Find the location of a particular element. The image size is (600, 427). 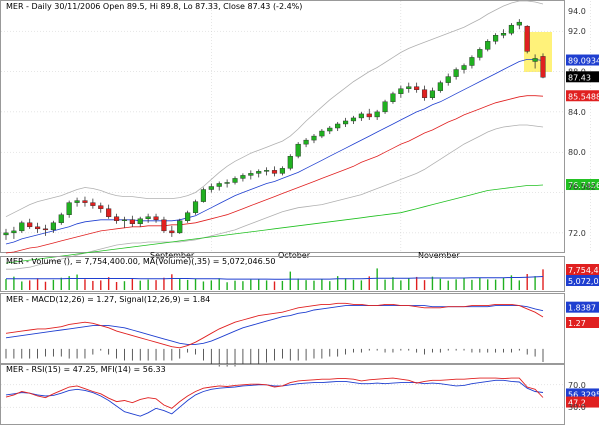

axis-tag-text: 92.0 is located at coordinates (577, 31).